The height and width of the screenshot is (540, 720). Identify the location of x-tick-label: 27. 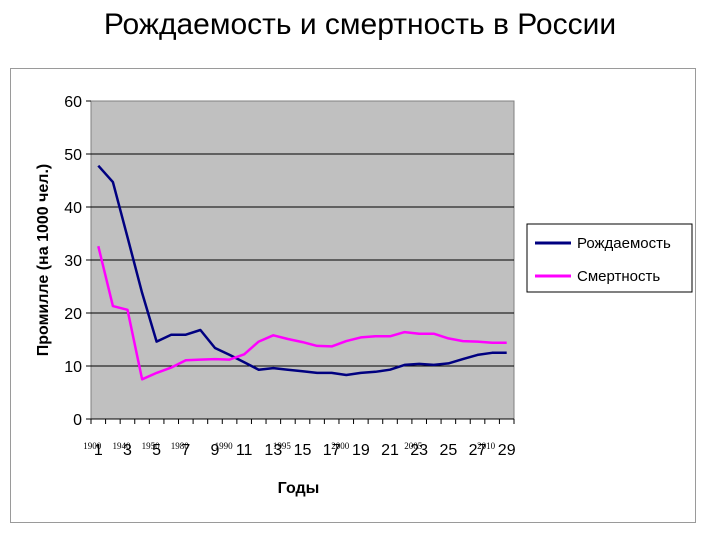
(478, 450).